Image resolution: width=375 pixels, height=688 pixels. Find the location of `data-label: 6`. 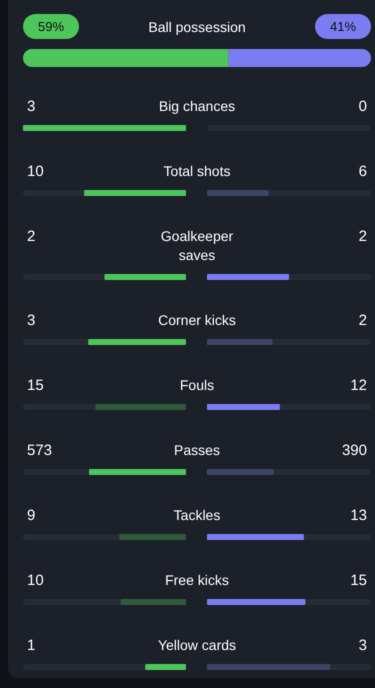

data-label: 6 is located at coordinates (362, 171).